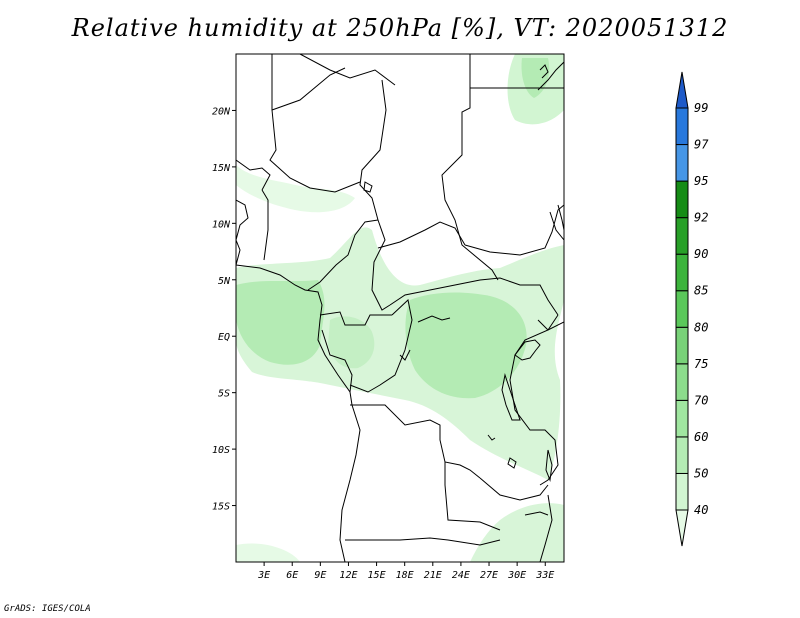 Image resolution: width=800 pixels, height=618 pixels. Describe the element at coordinates (489, 575) in the screenshot. I see `lon-label: 27E` at that location.